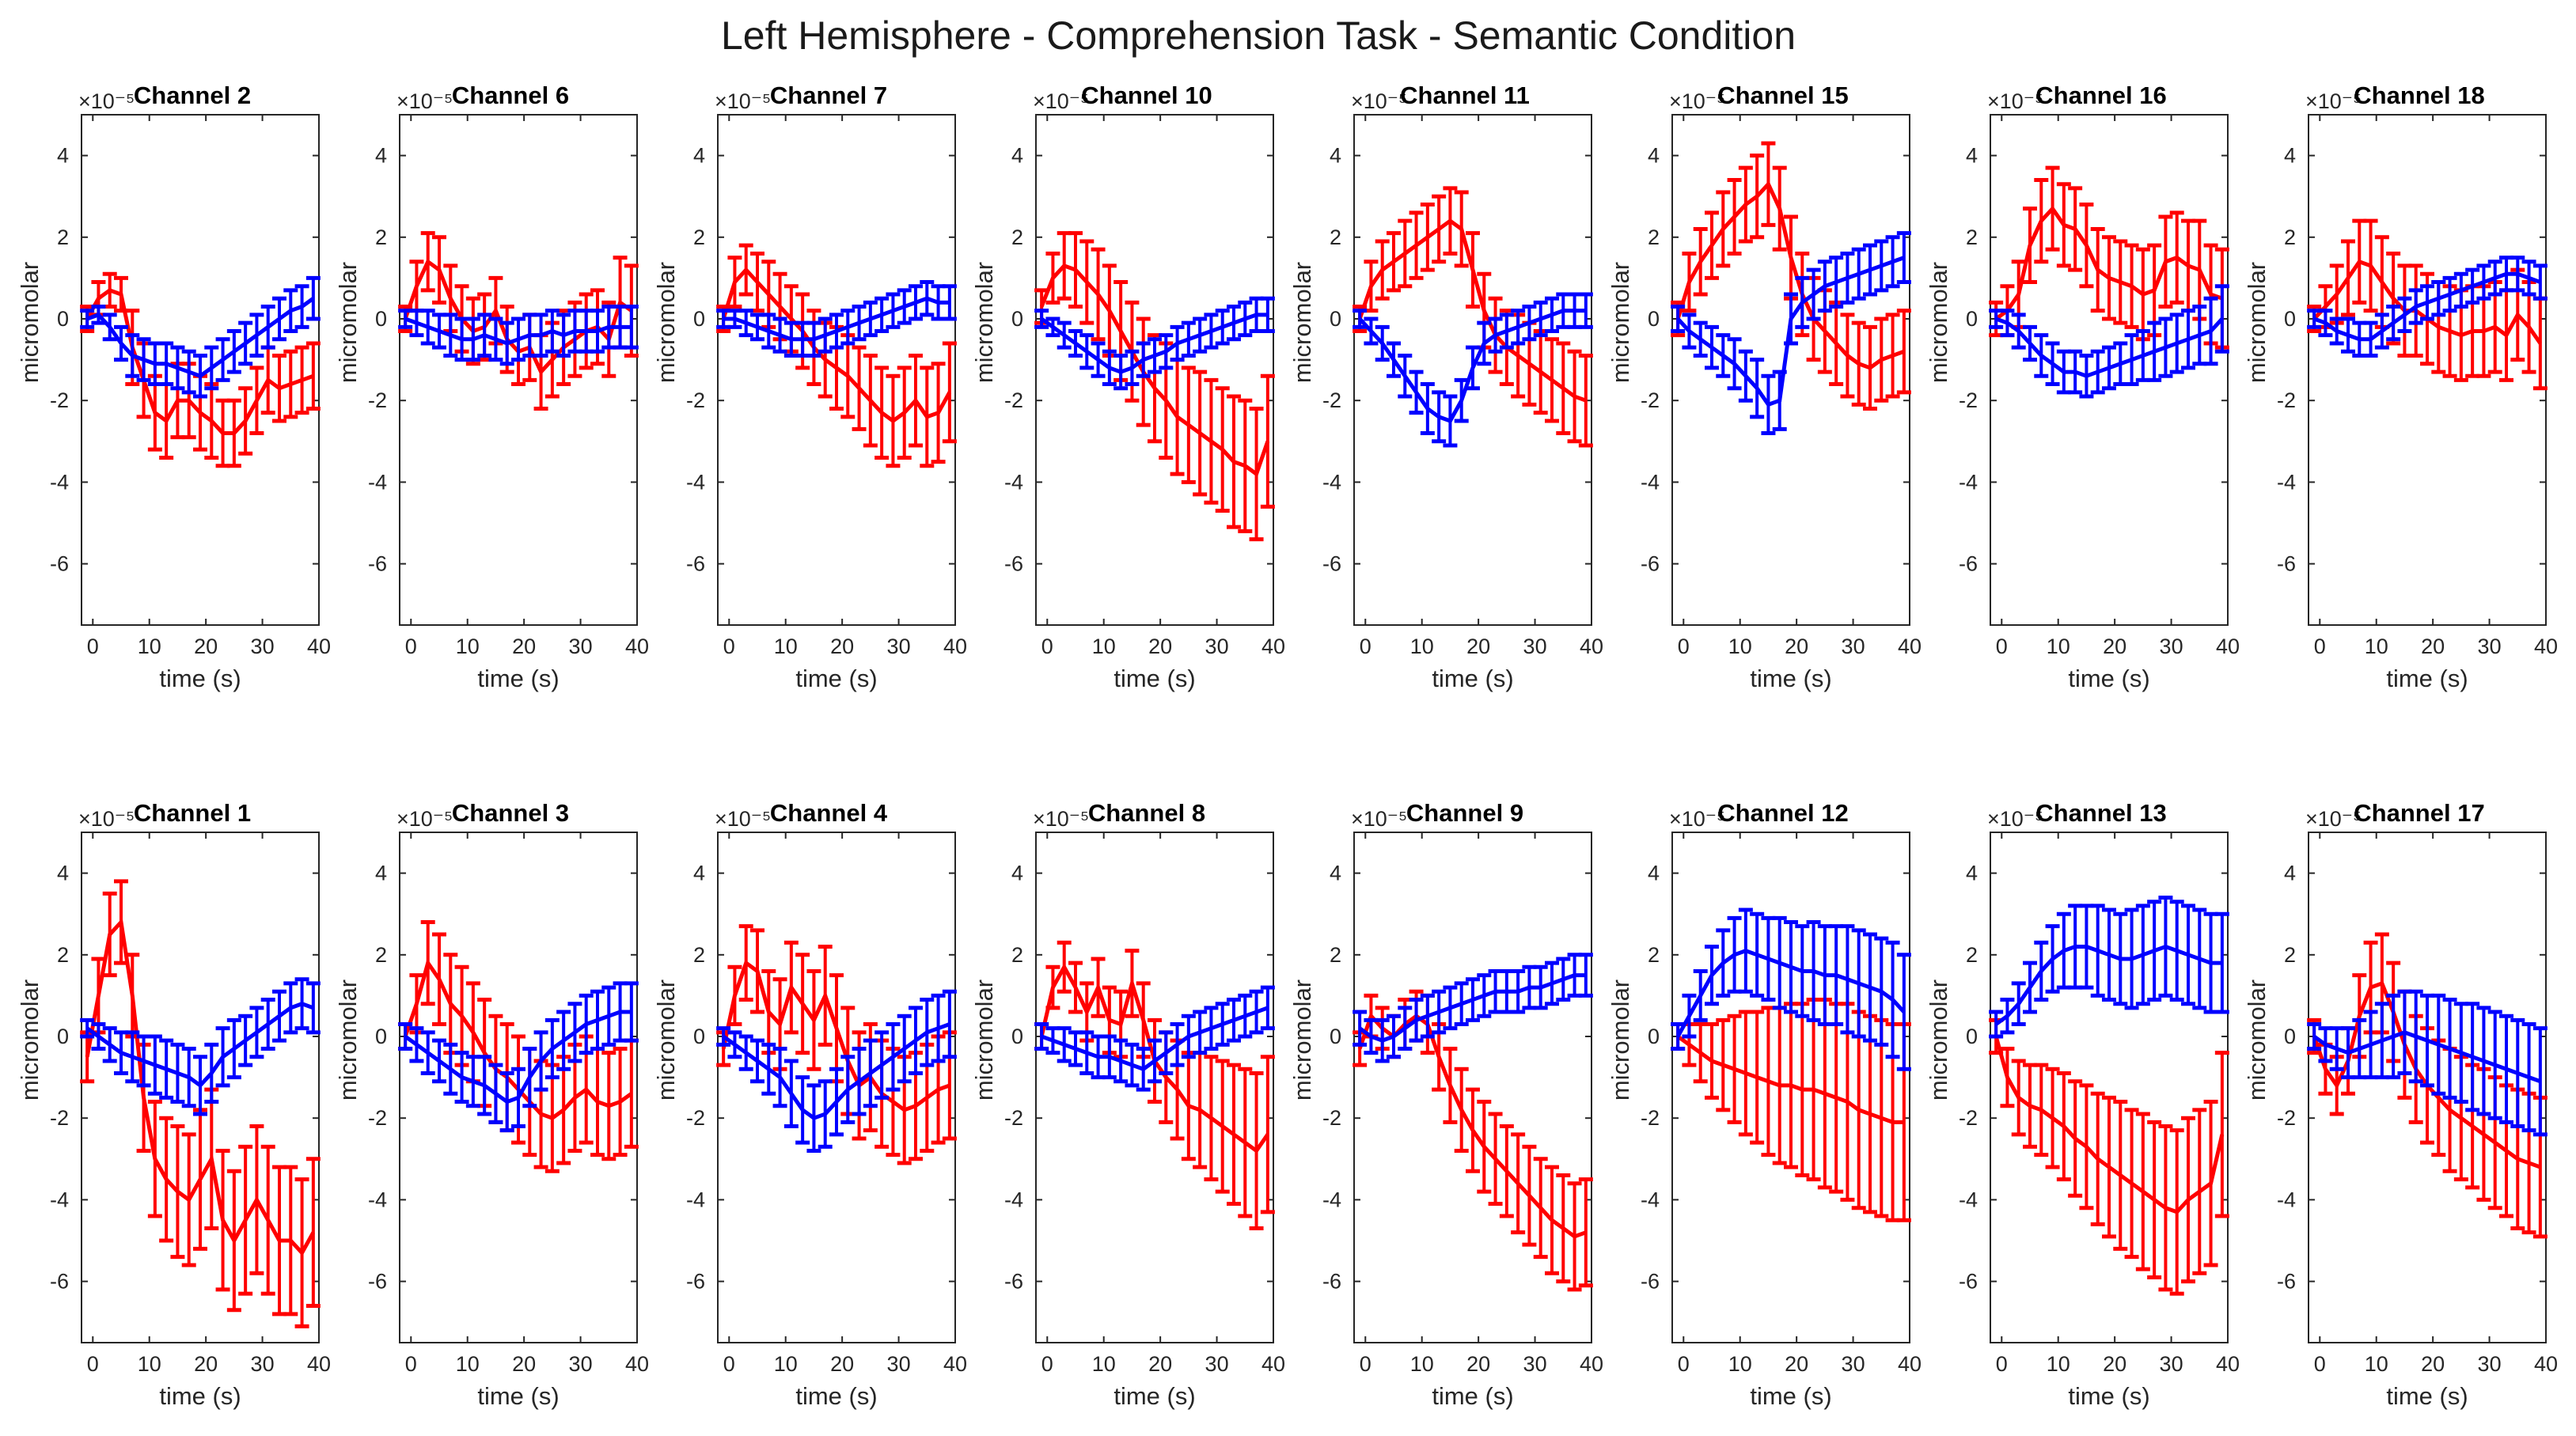 The height and width of the screenshot is (1436, 2576). What do you see at coordinates (666, 322) in the screenshot?
I see `y-axis-label: micromolar` at bounding box center [666, 322].